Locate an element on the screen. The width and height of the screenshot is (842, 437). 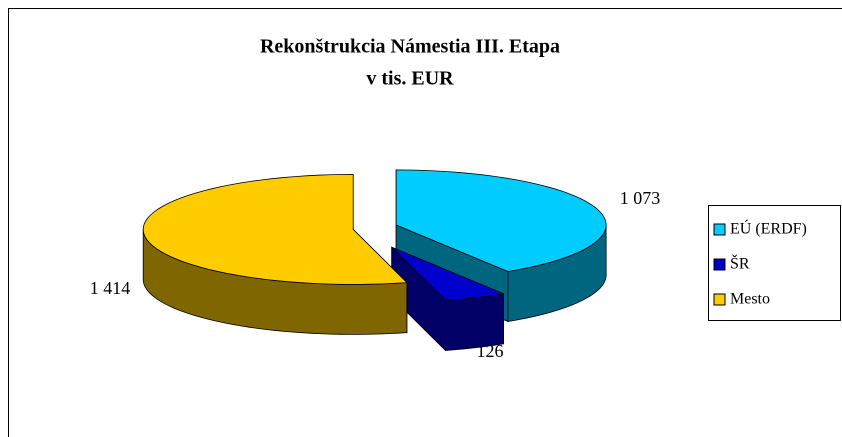
chart-subtitle: v tis. EUR is located at coordinates (410, 79).